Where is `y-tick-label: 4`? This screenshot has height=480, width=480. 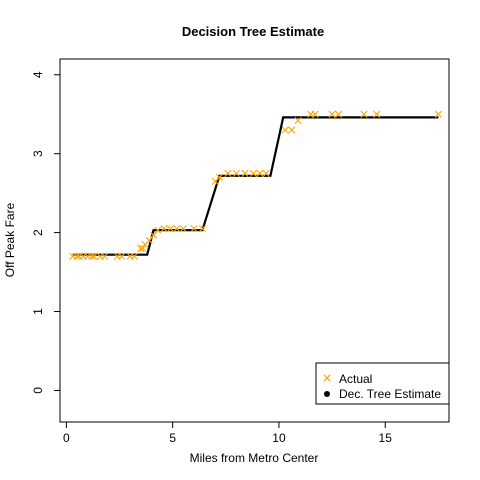 y-tick-label: 4 is located at coordinates (38, 74).